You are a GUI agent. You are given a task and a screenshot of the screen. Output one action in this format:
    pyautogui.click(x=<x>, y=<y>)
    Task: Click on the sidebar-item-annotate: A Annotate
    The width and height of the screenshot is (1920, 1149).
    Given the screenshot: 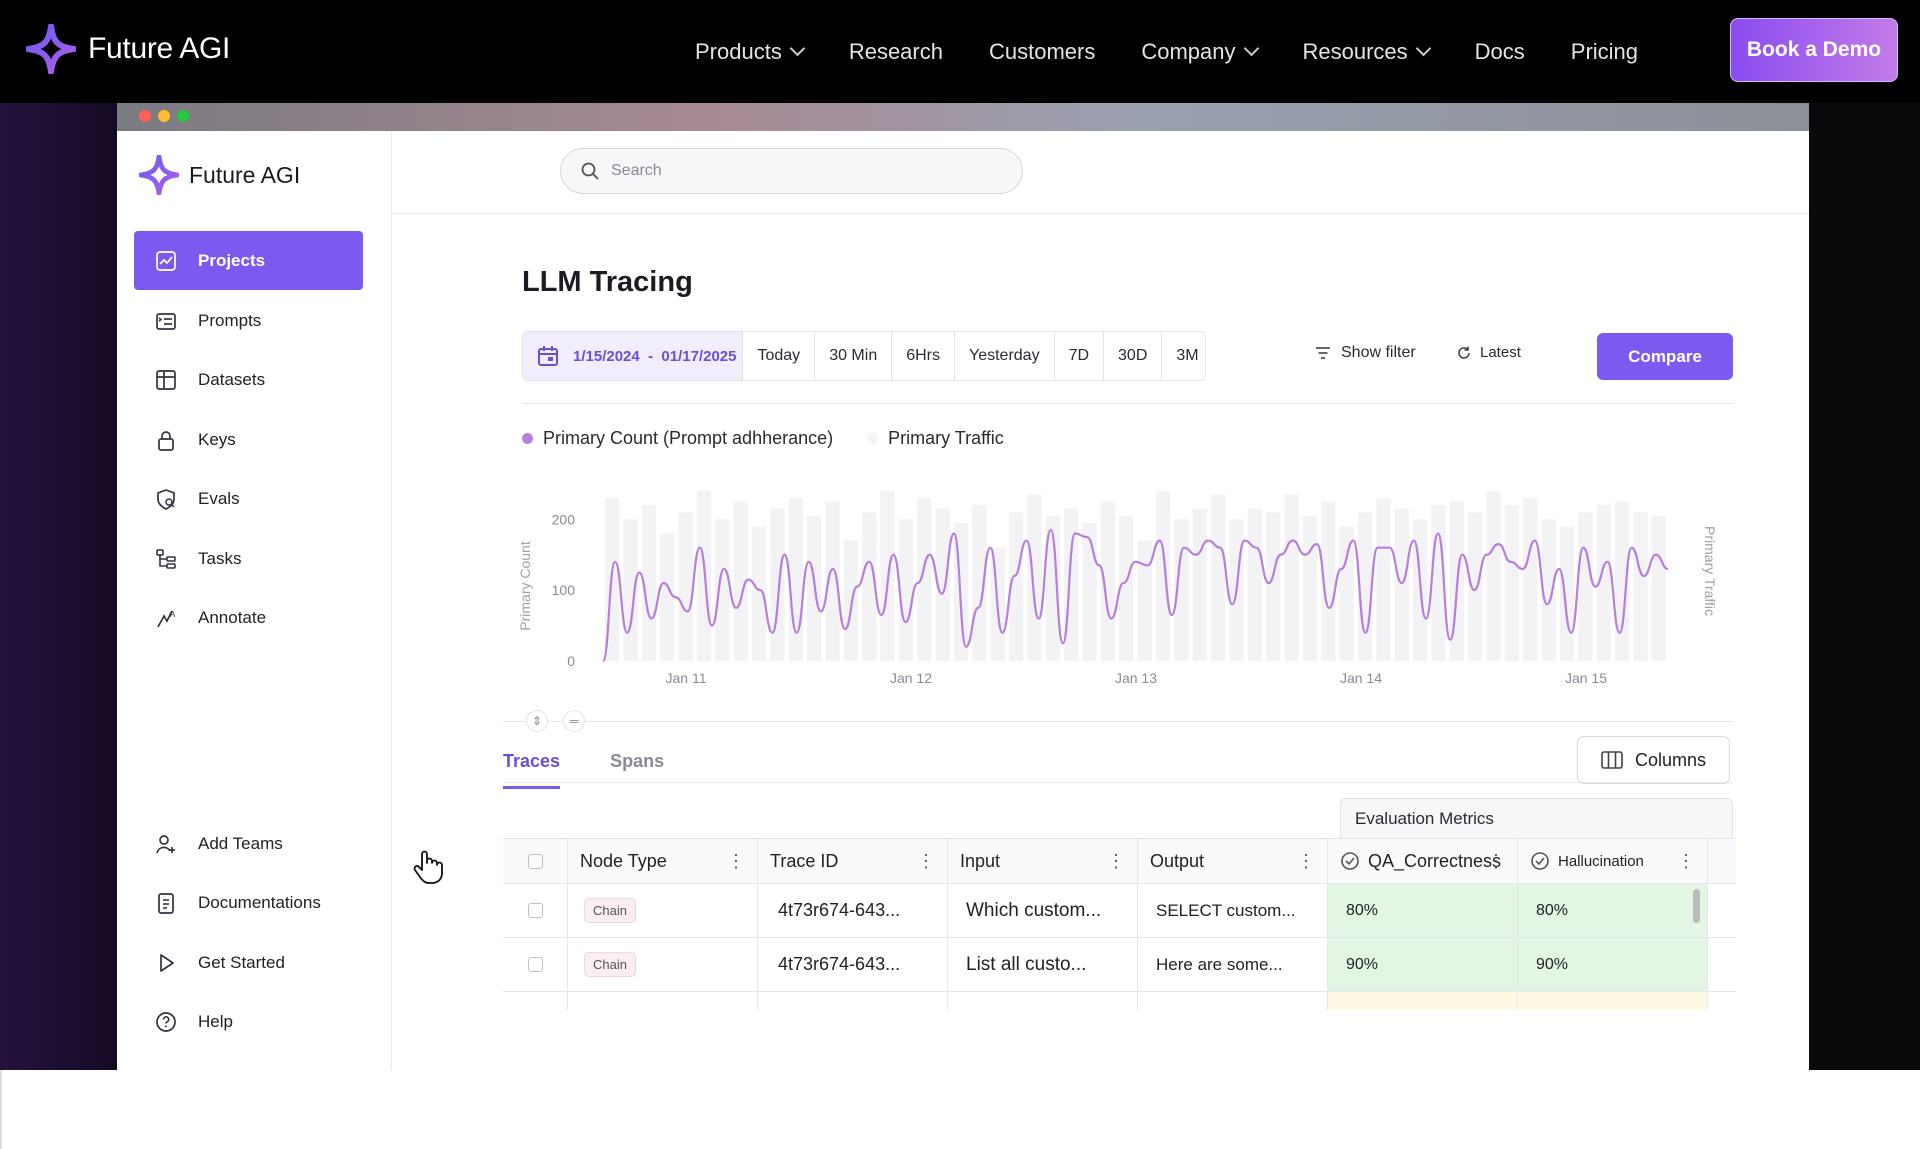 What is the action you would take?
    pyautogui.click(x=248, y=617)
    